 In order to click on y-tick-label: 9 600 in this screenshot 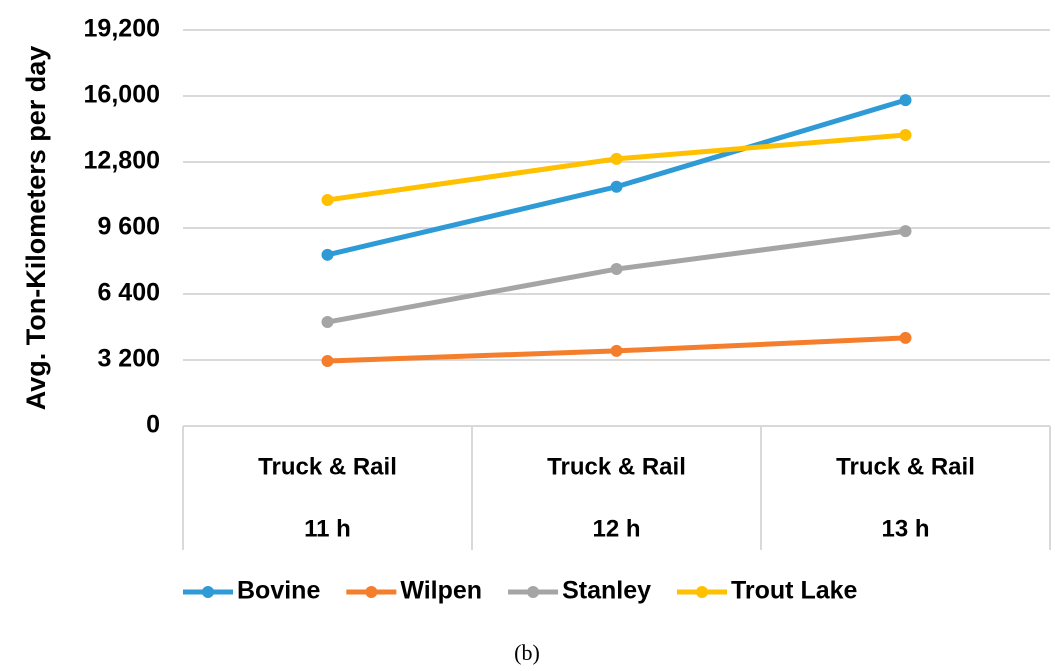, I will do `click(128, 227)`.